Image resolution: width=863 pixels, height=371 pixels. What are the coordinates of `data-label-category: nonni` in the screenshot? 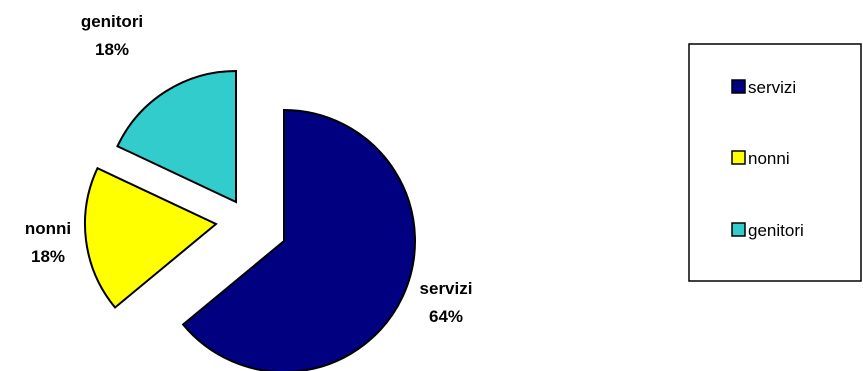 It's located at (48, 228).